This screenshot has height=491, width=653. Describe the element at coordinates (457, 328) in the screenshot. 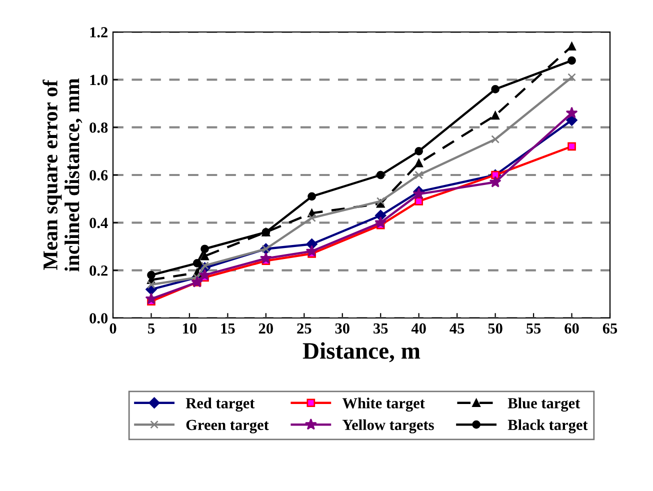

I see `x-tick-label: 45` at that location.